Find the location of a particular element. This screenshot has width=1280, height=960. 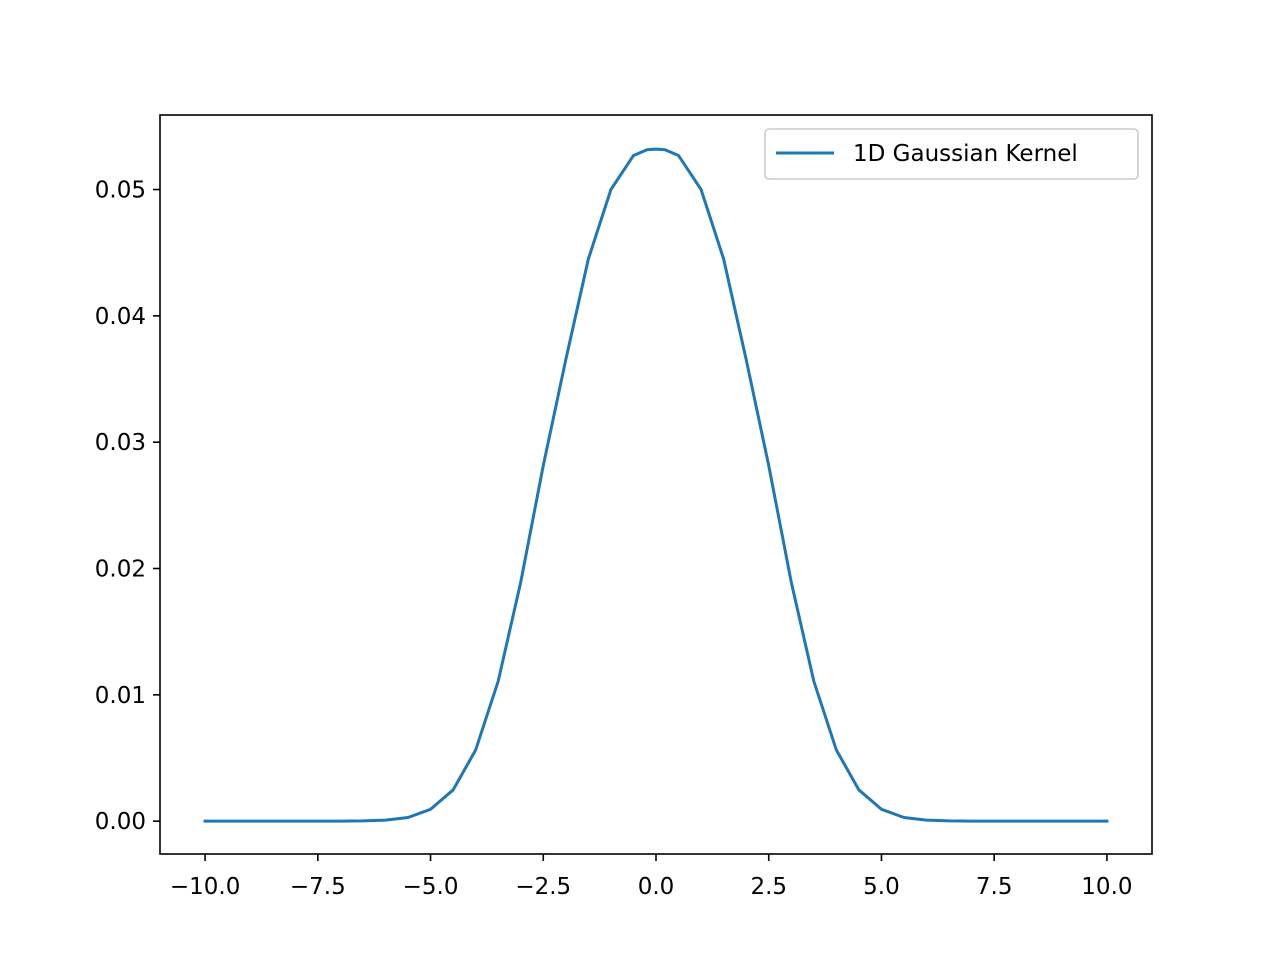

x-tick-label: 5.0 is located at coordinates (881, 887).